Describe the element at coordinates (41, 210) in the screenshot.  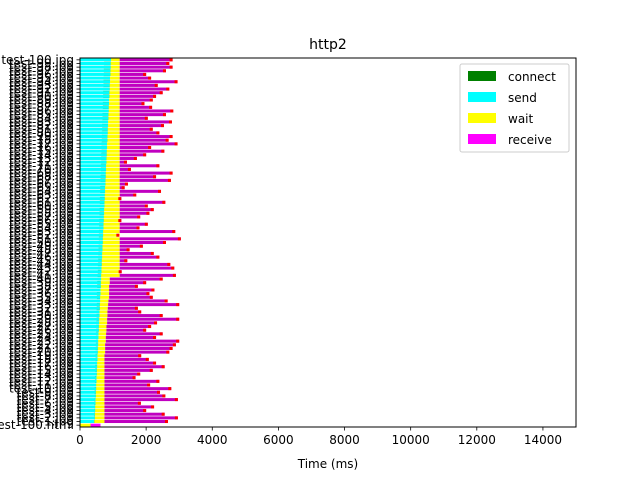
I see `y-tick-label-59: test-59.jpg` at that location.